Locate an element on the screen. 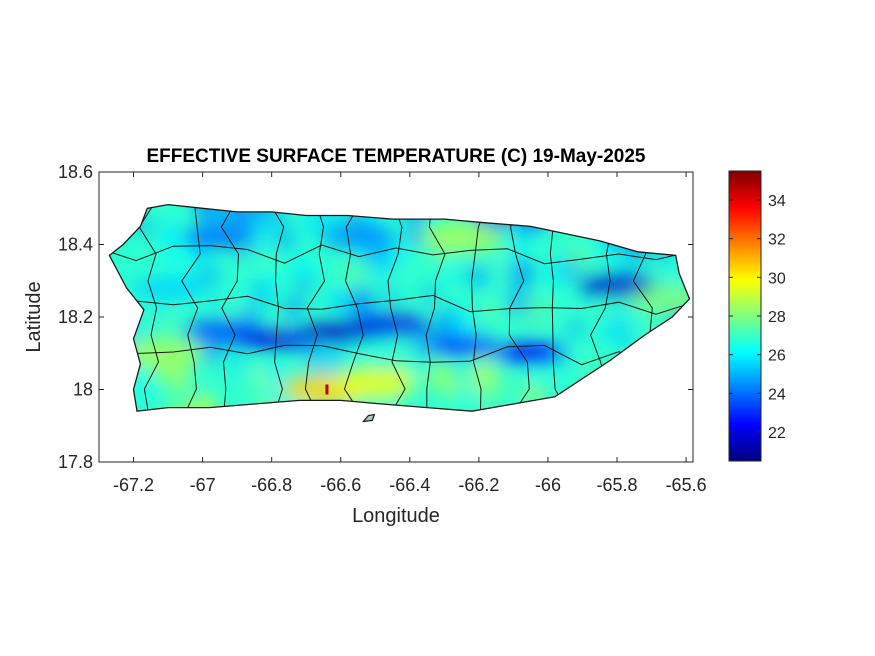  colorbar is located at coordinates (745, 316).